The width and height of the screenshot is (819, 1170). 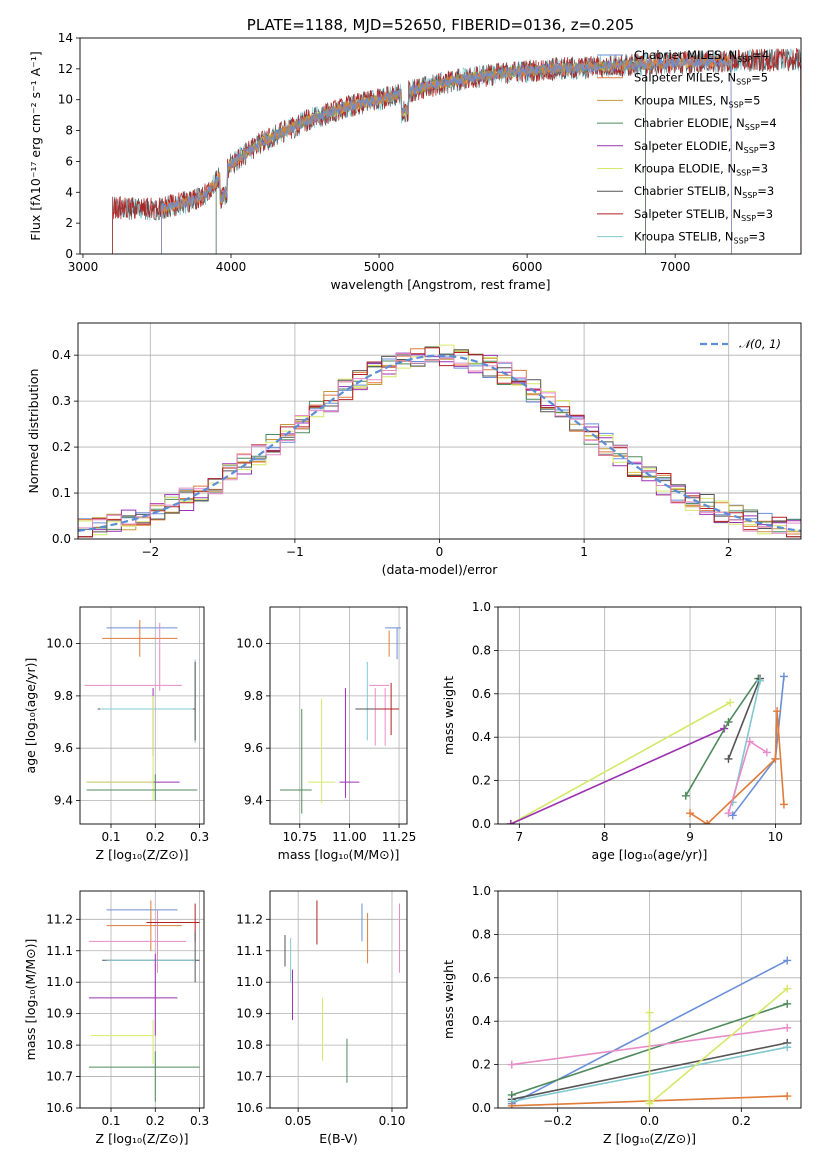 I want to click on y-tick-label: 9.8, so click(x=253, y=696).